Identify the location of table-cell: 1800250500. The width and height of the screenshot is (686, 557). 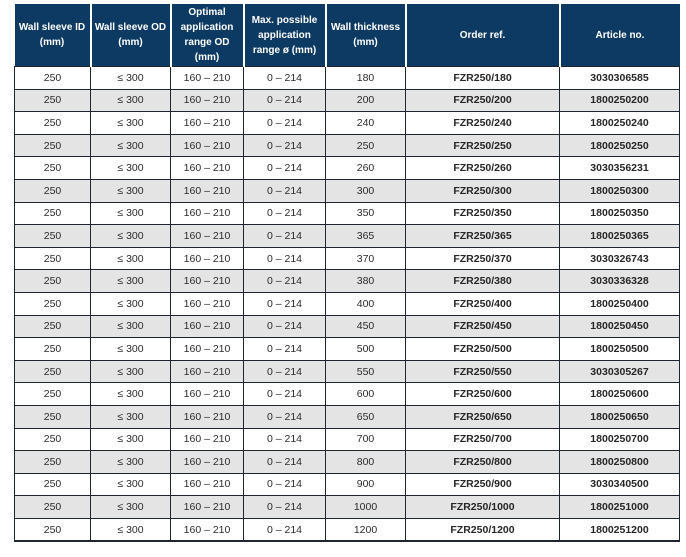
(619, 349).